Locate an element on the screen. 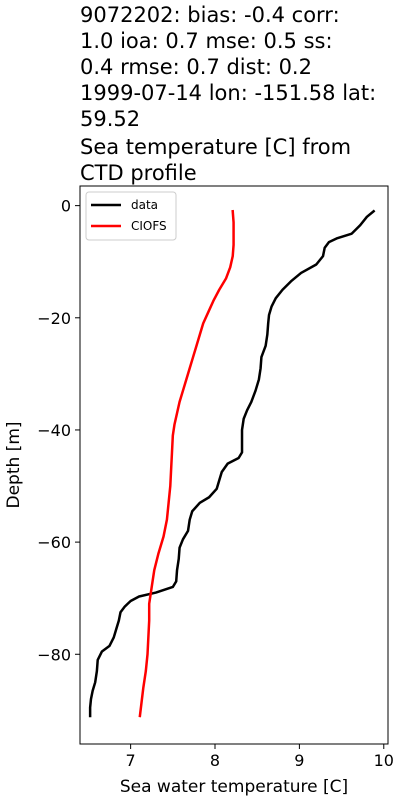  title-line: CTD profile is located at coordinates (138, 173).